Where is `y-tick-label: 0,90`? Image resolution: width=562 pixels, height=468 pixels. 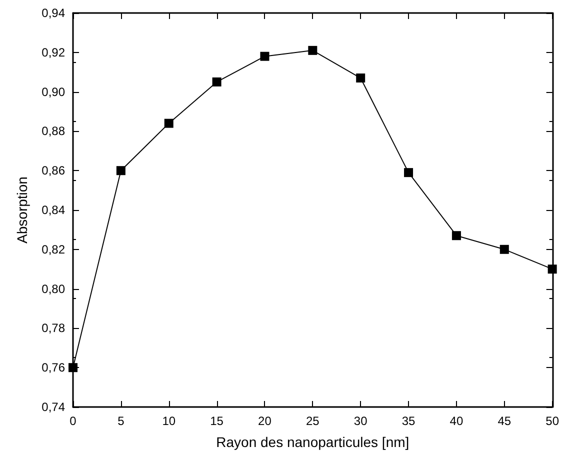 y-tick-label: 0,90 is located at coordinates (54, 91).